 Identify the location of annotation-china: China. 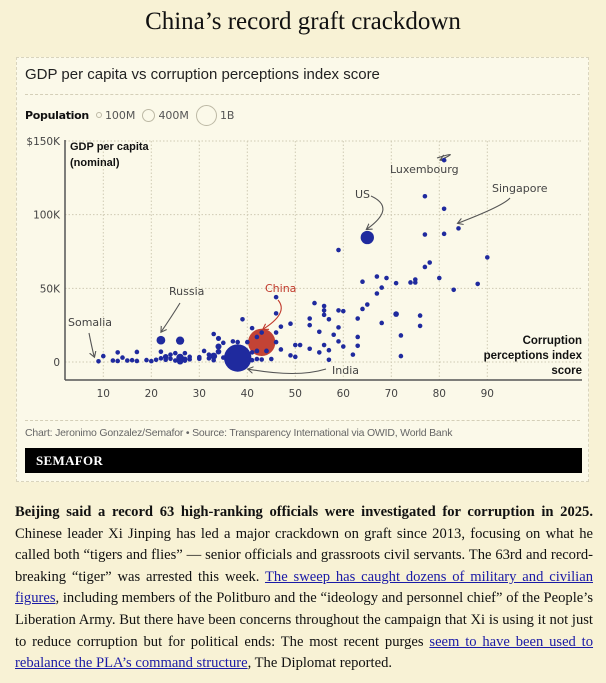
(280, 288).